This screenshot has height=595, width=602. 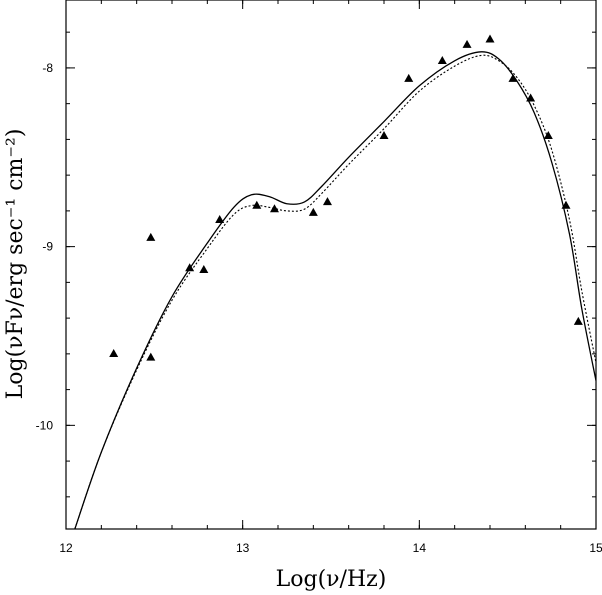 What do you see at coordinates (331, 579) in the screenshot?
I see `x-axis-label: Log(ν/Hz)` at bounding box center [331, 579].